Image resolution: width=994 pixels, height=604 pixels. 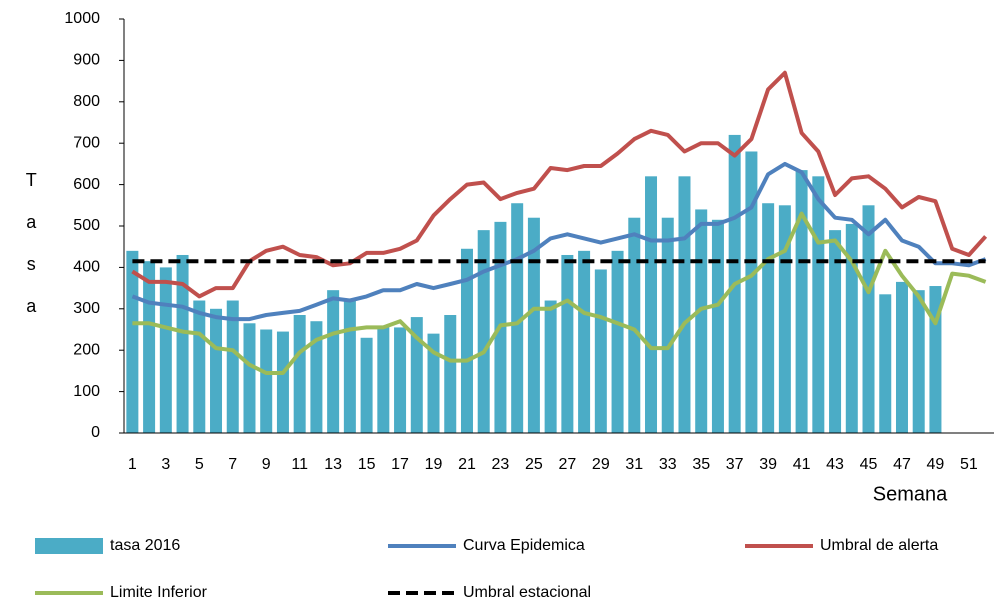 I want to click on x-tick-label: 37, so click(x=735, y=464).